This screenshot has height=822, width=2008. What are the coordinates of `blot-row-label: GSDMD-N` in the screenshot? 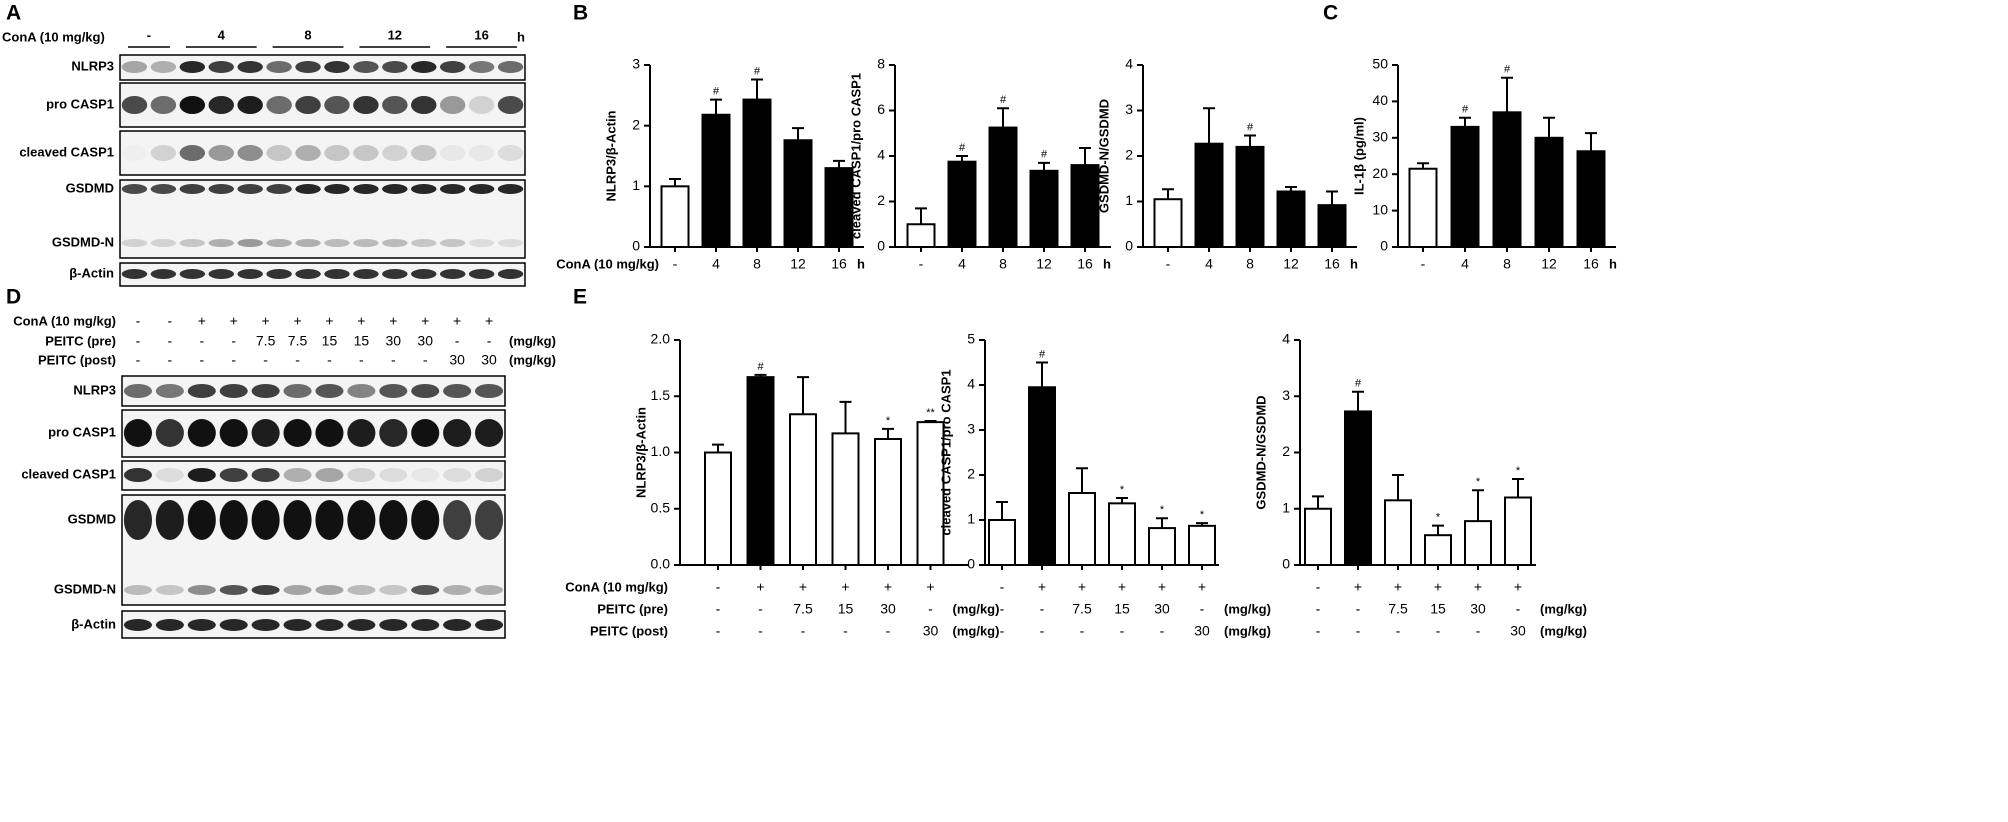 It's located at (83, 241).